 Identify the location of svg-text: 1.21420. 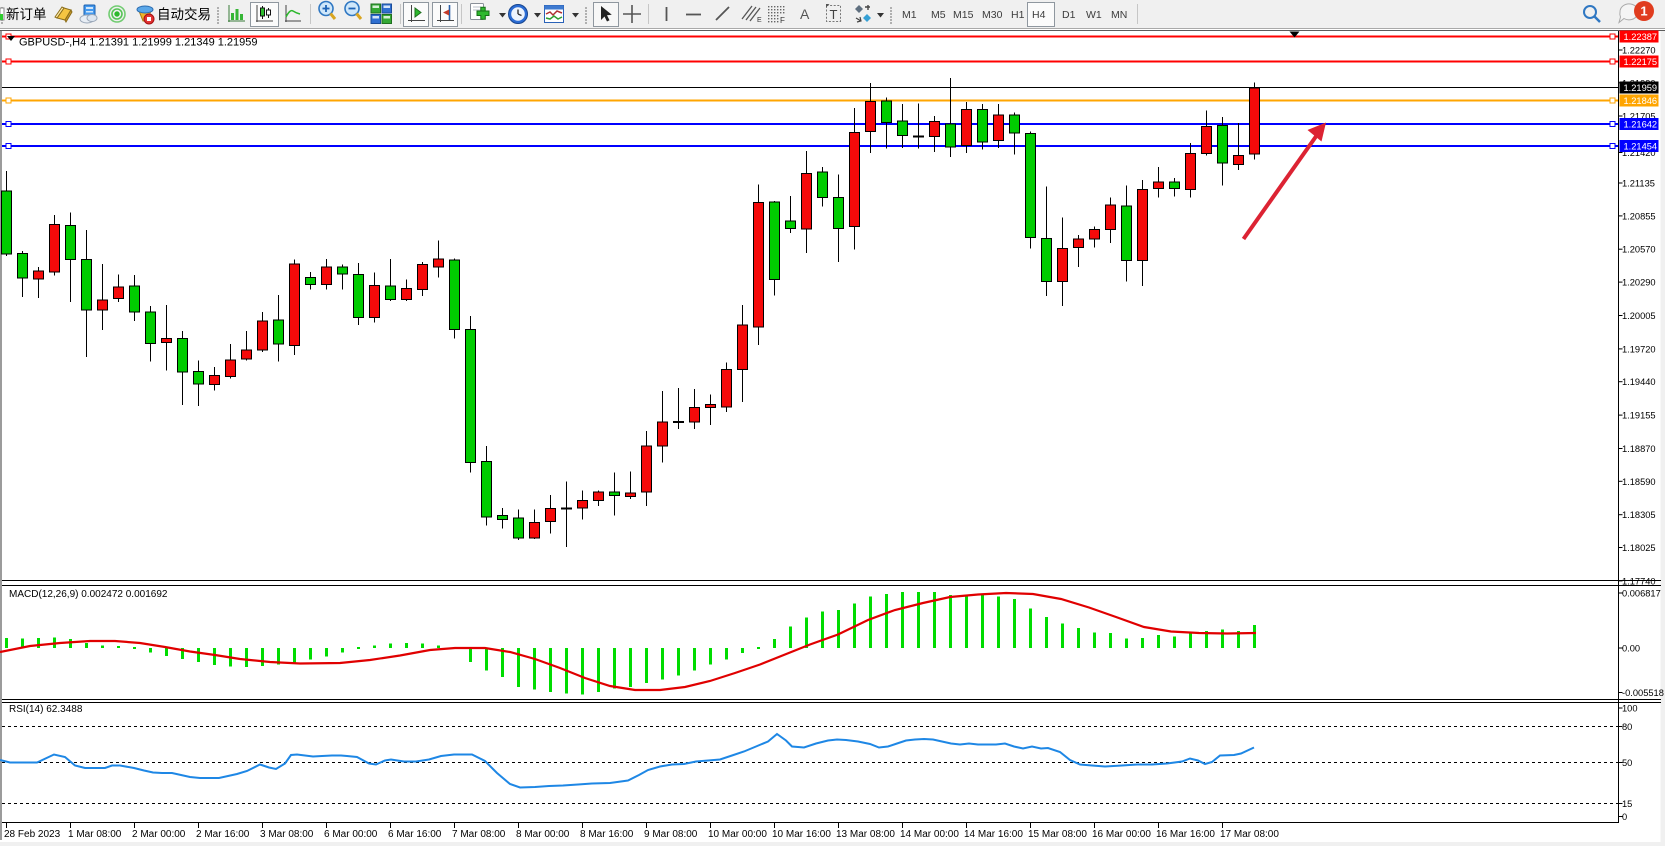
(1639, 153).